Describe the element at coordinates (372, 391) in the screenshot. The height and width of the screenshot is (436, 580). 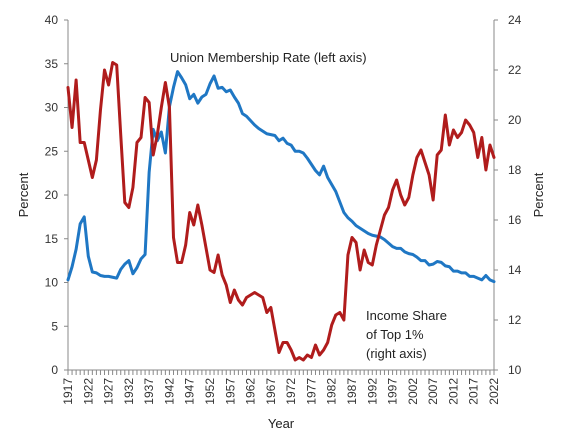
I see `x-tick-label: 1992` at that location.